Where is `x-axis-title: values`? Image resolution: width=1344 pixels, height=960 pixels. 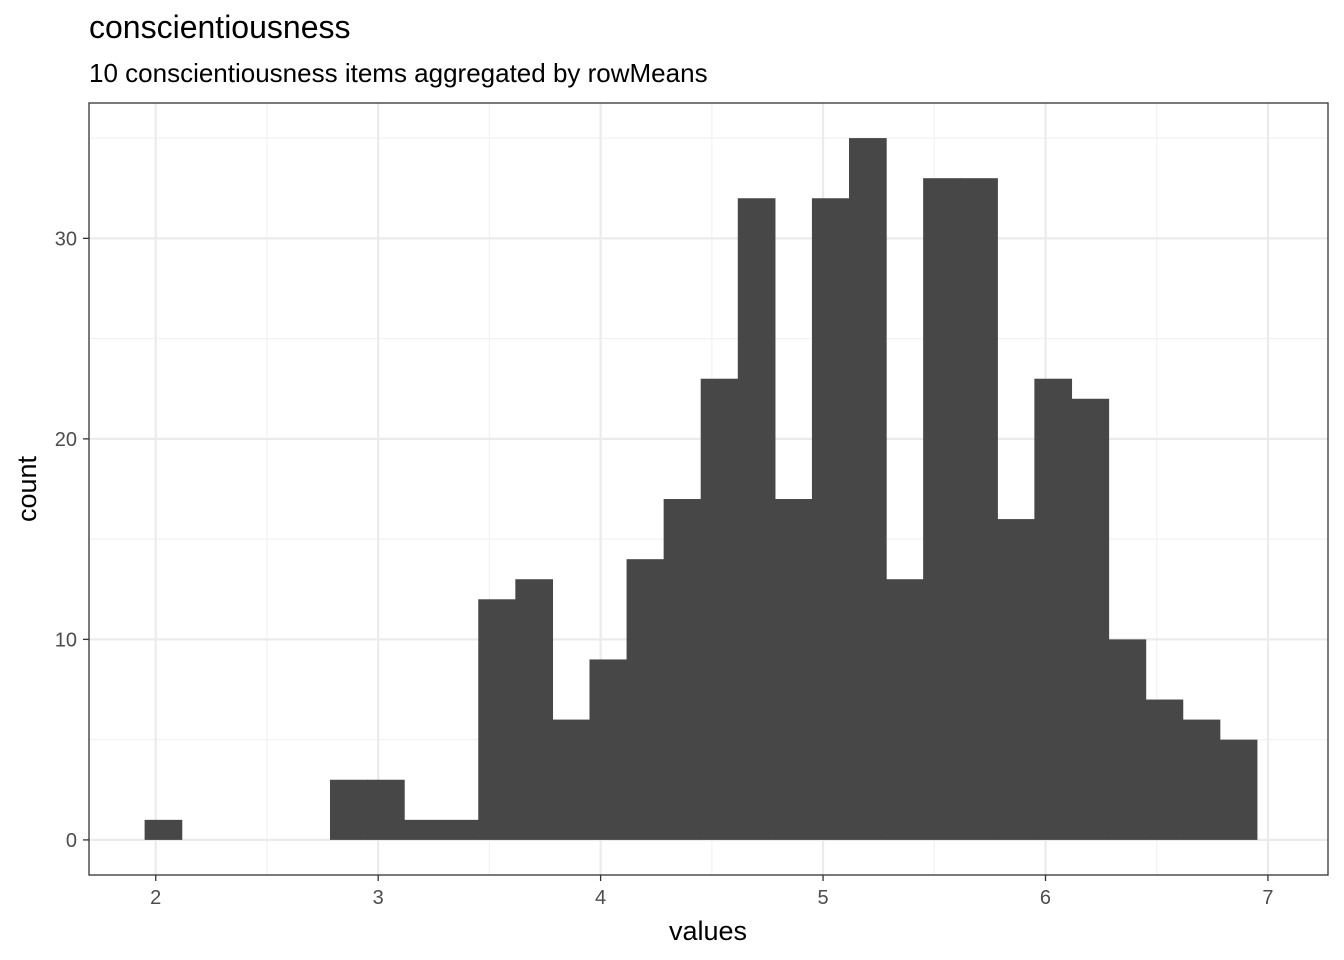 x-axis-title: values is located at coordinates (708, 931).